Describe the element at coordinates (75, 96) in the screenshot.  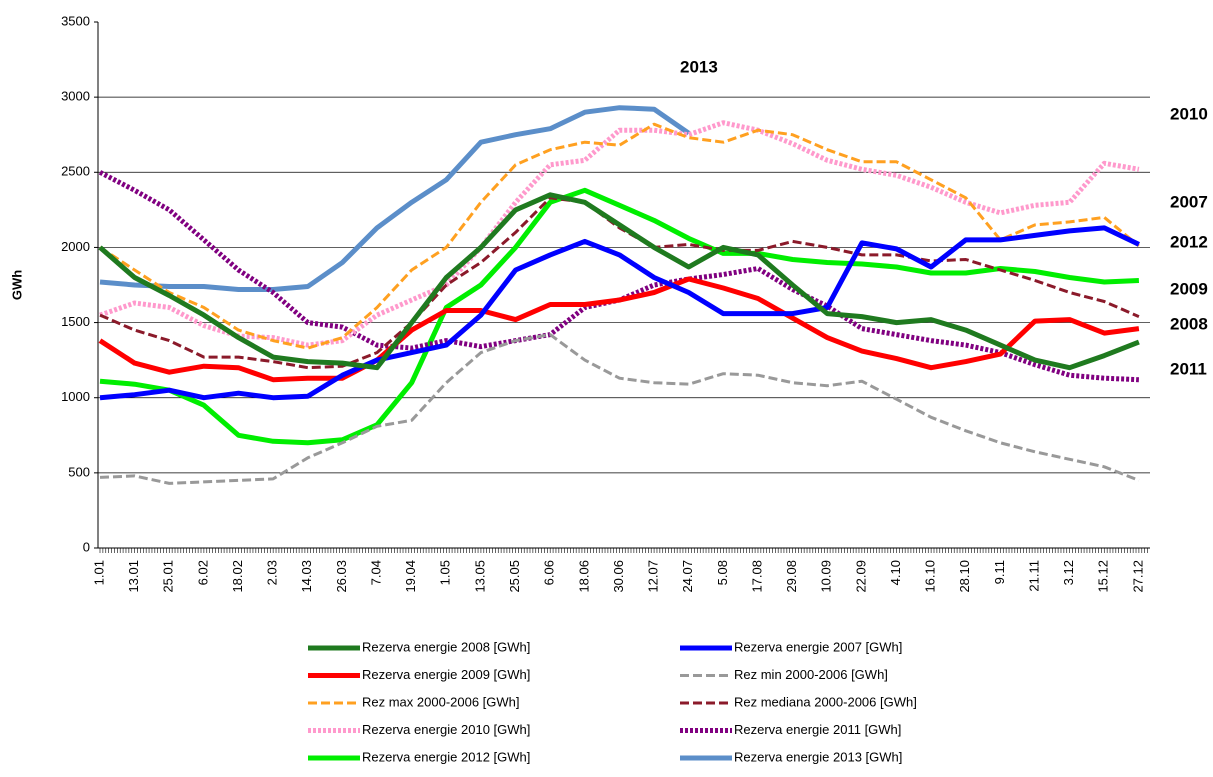
I see `y-tick-label: 3000` at that location.